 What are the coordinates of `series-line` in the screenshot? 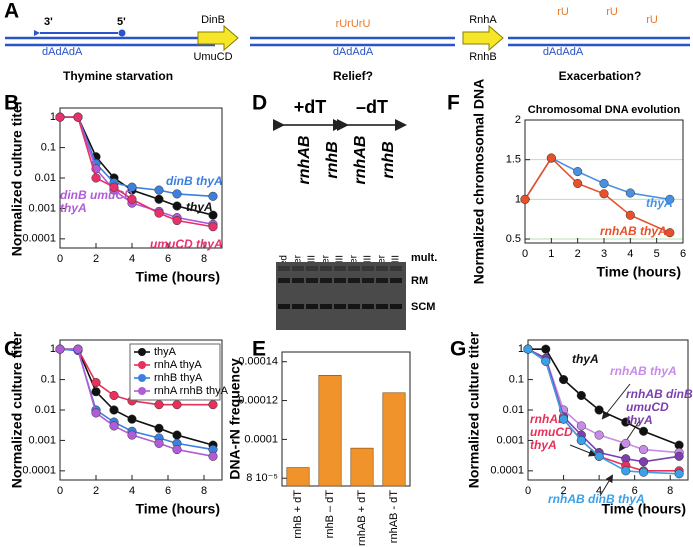 It's located at (597, 195).